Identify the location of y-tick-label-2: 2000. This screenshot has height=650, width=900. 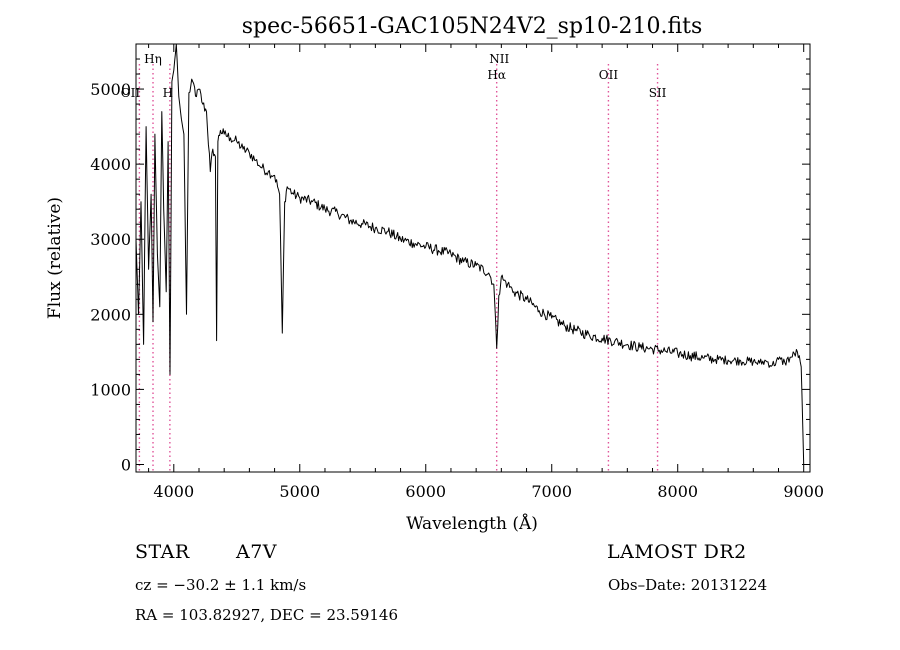
(110, 314).